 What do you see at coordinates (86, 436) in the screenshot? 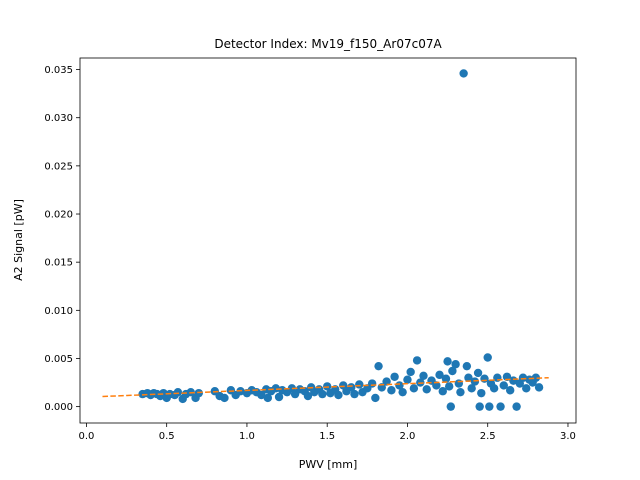
I see `x-tick-label: 0.0` at bounding box center [86, 436].